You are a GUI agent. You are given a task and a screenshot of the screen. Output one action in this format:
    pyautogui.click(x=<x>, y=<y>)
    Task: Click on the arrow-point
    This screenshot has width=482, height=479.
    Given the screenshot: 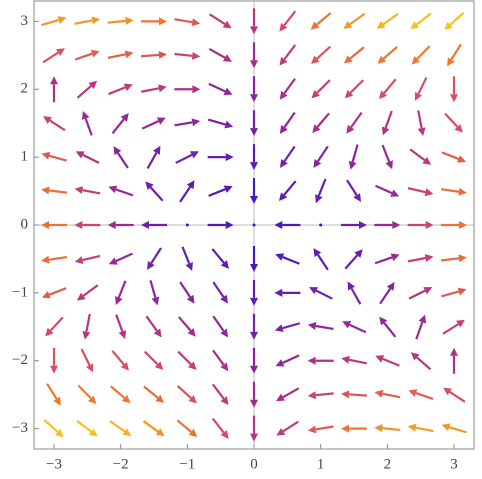 What is the action you would take?
    pyautogui.click(x=254, y=225)
    